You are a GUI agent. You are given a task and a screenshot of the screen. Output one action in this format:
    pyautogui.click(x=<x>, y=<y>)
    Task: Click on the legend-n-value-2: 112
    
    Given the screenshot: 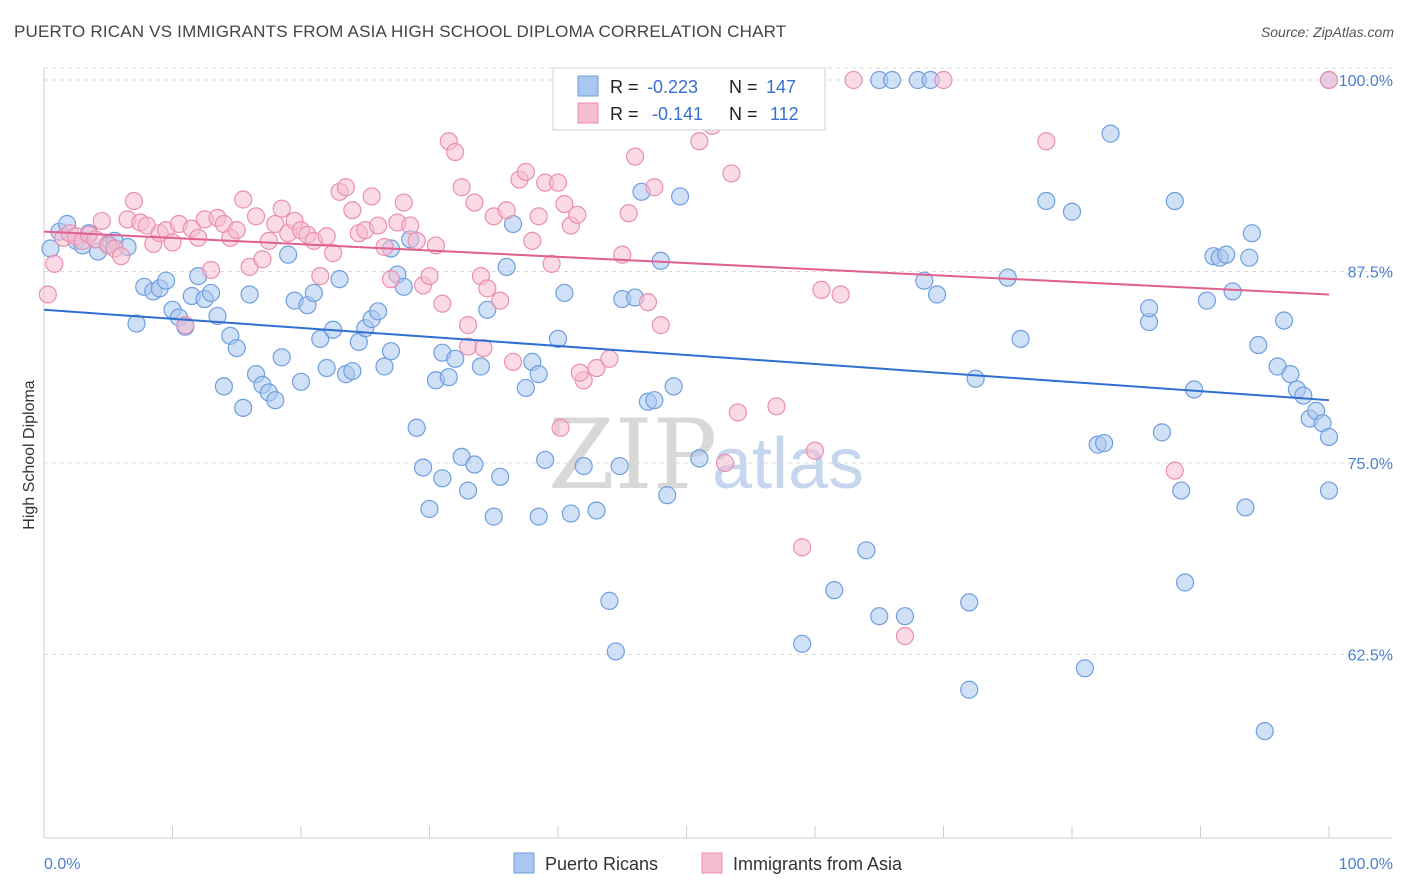 What is the action you would take?
    pyautogui.click(x=784, y=114)
    